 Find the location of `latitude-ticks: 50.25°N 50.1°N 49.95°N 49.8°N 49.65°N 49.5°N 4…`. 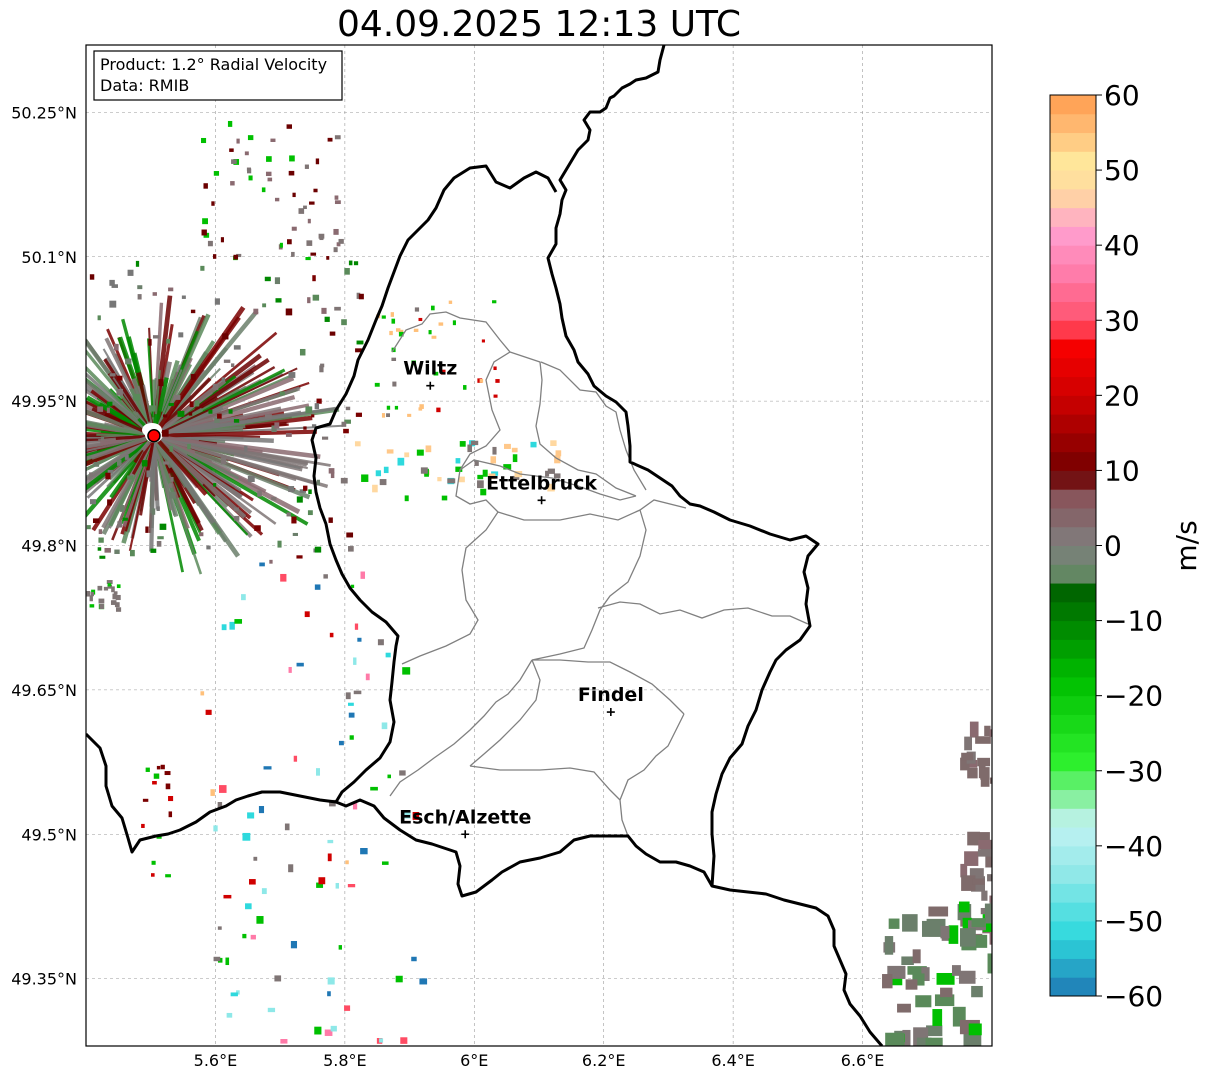

latitude-ticks: 50.25°N 50.1°N 49.95°N 49.8°N 49.65°N 49.5°N 4… is located at coordinates (44, 545).